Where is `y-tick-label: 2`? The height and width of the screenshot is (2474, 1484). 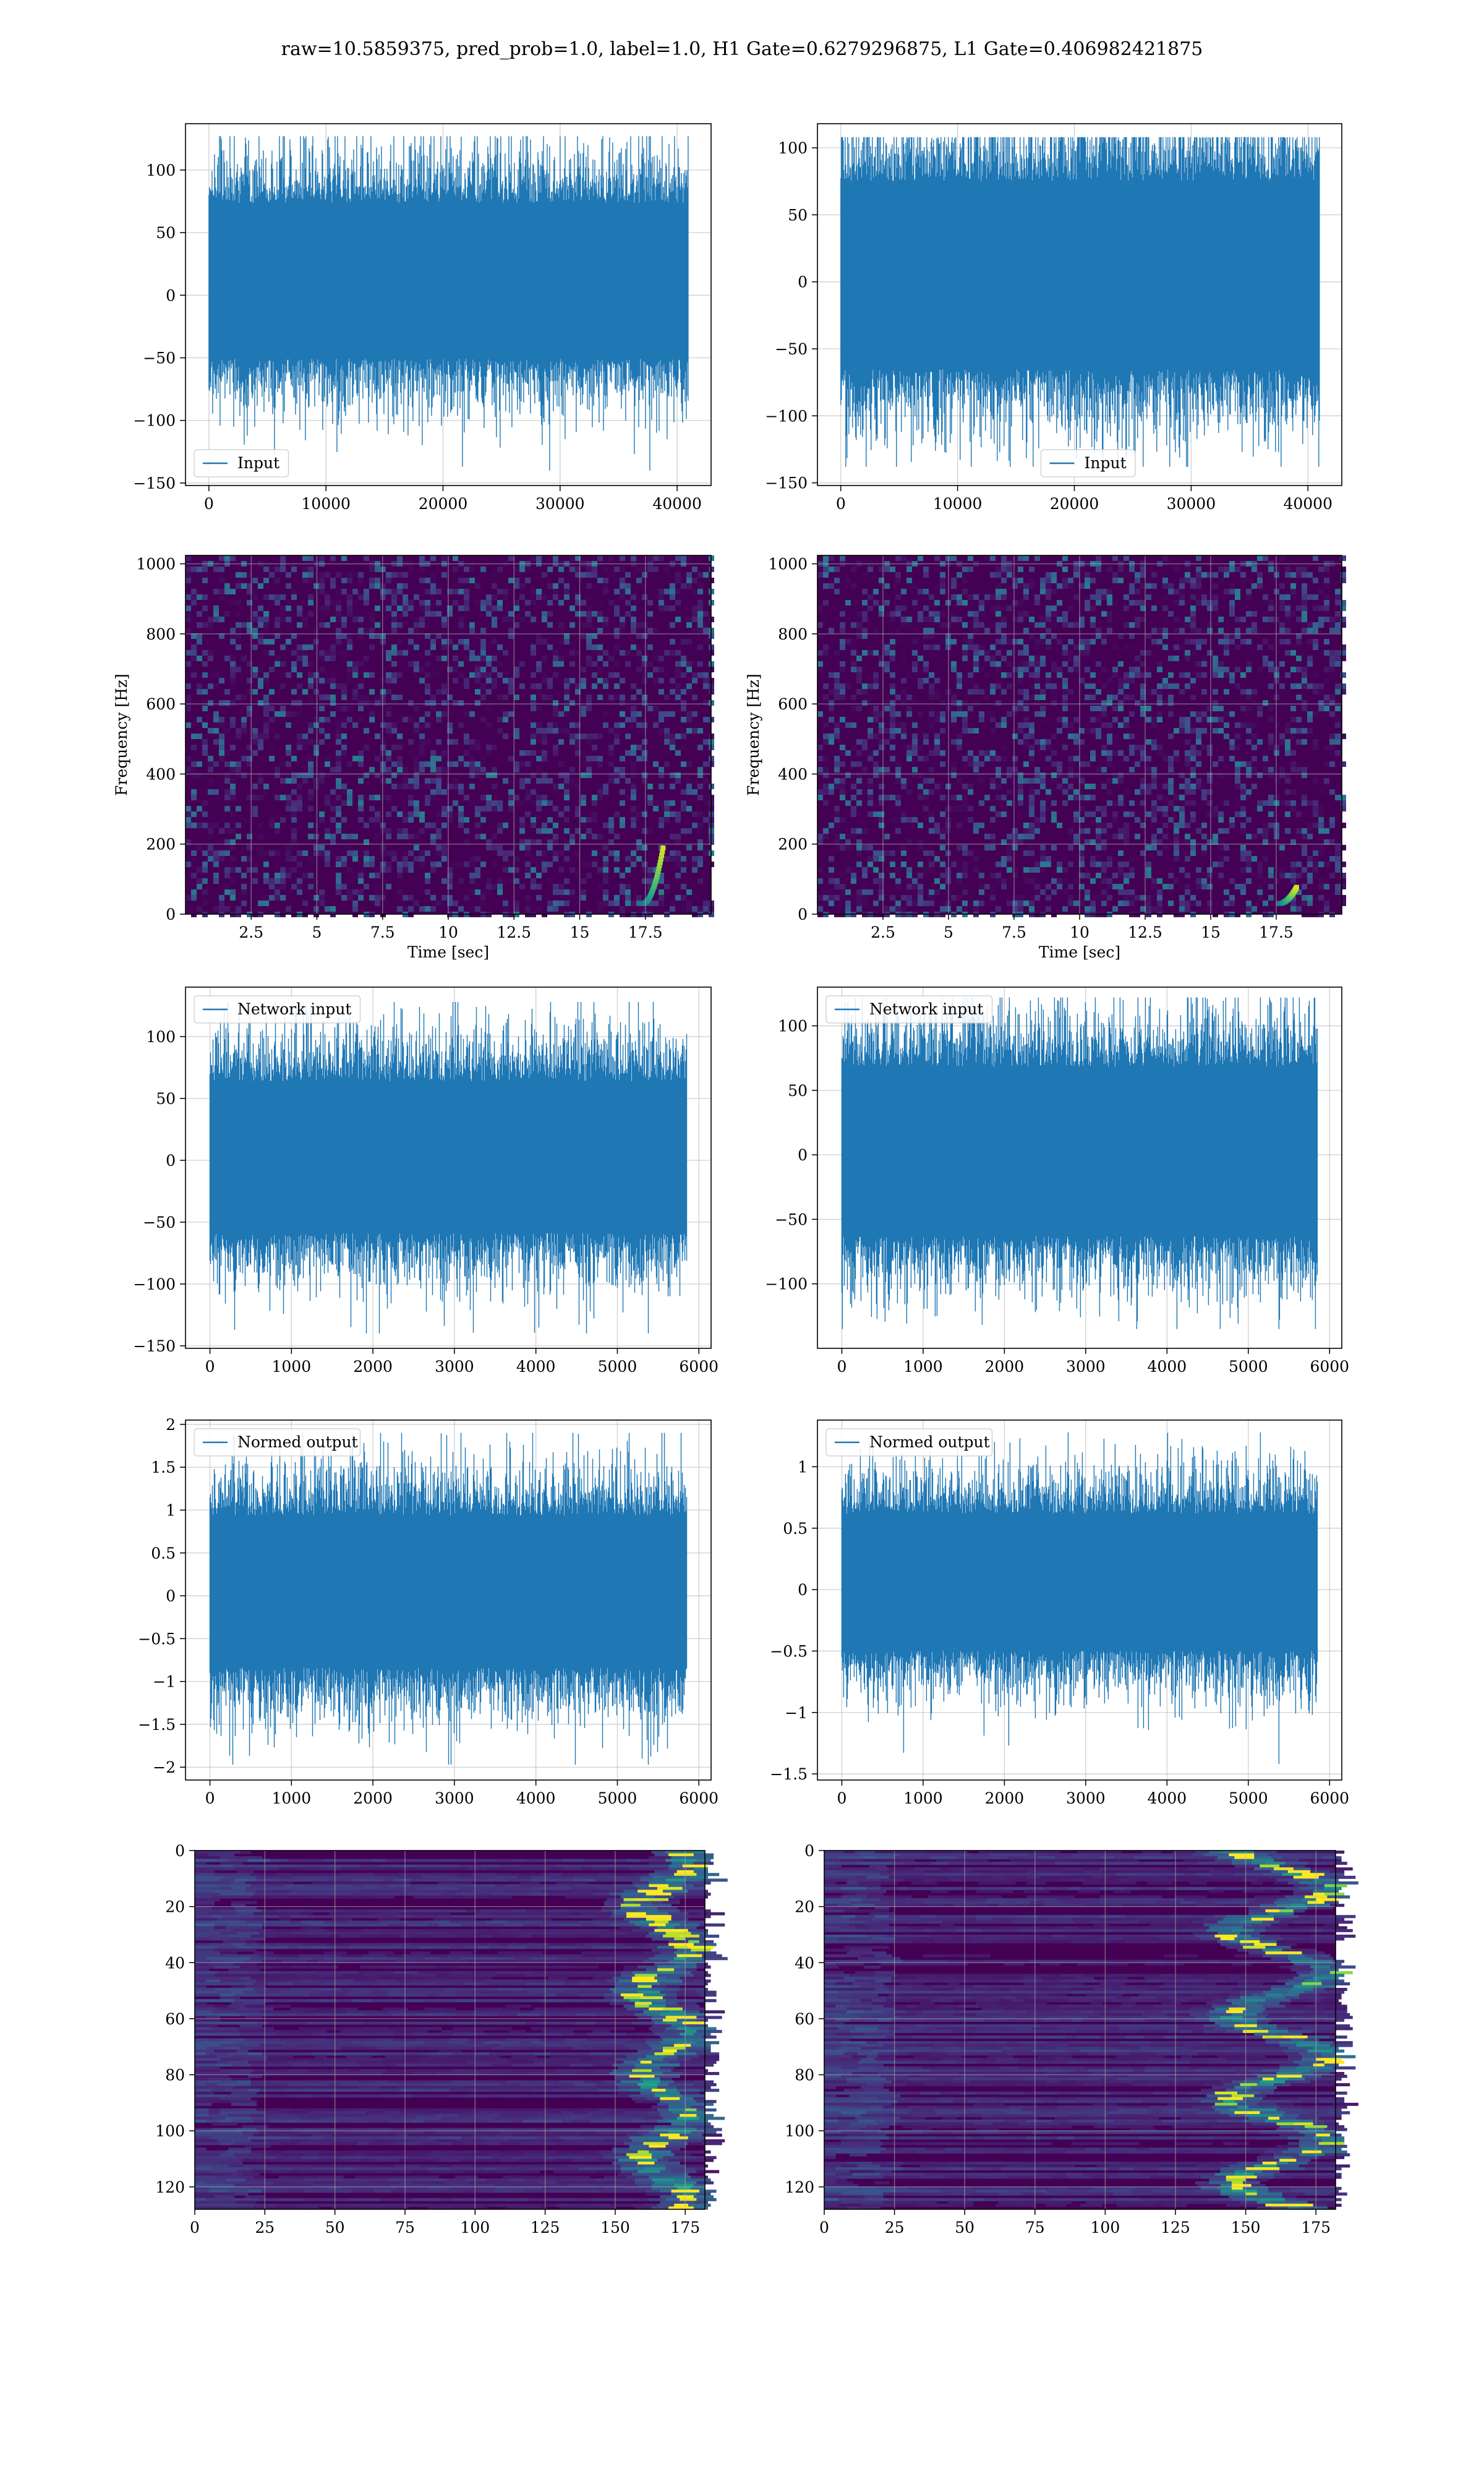
y-tick-label: 2 is located at coordinates (171, 1425).